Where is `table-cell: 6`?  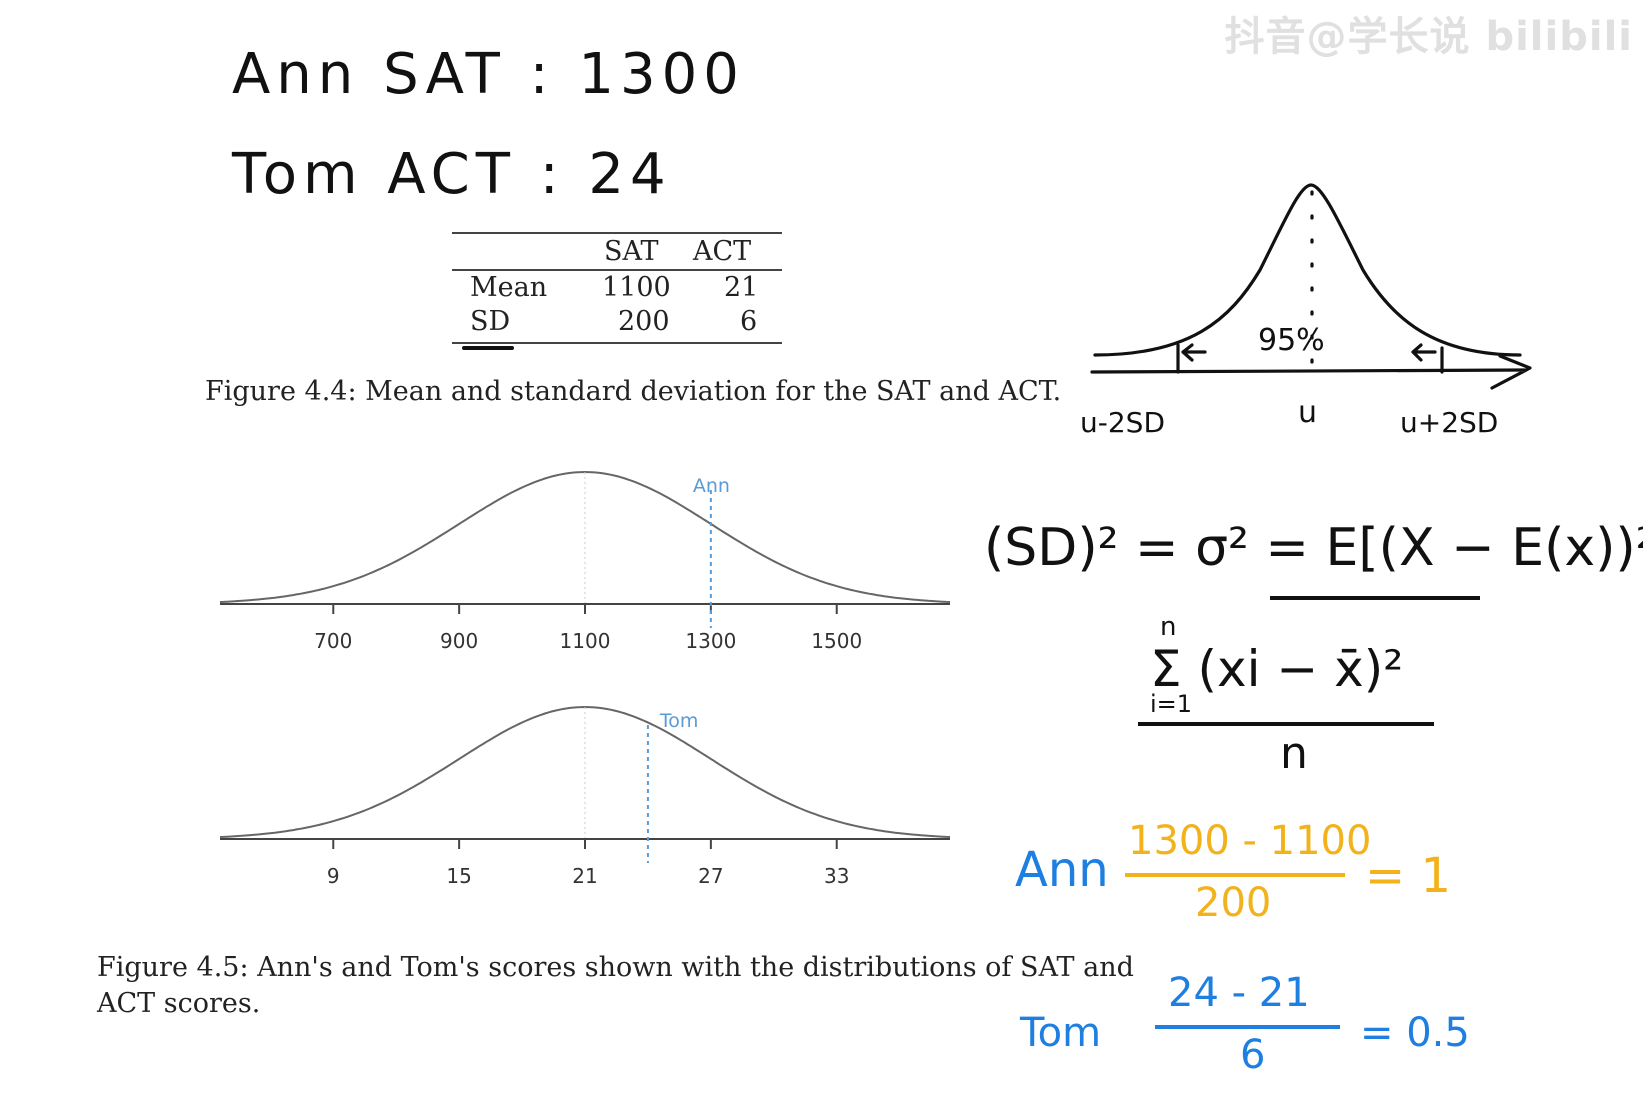
table-cell: 6 is located at coordinates (749, 321).